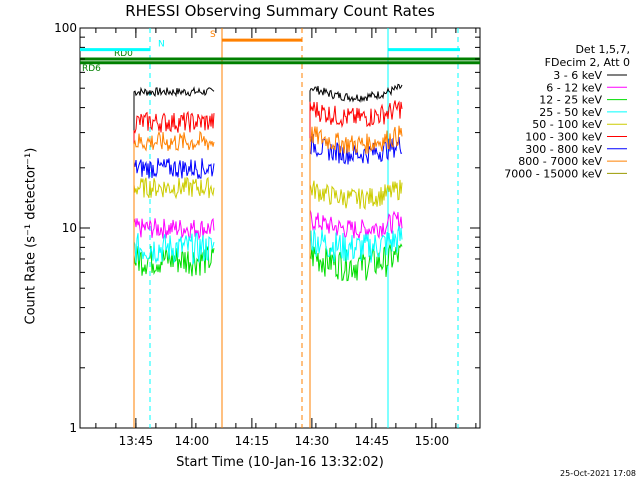  I want to click on legend-entry-label: 300 - 800 keV, so click(563, 149).